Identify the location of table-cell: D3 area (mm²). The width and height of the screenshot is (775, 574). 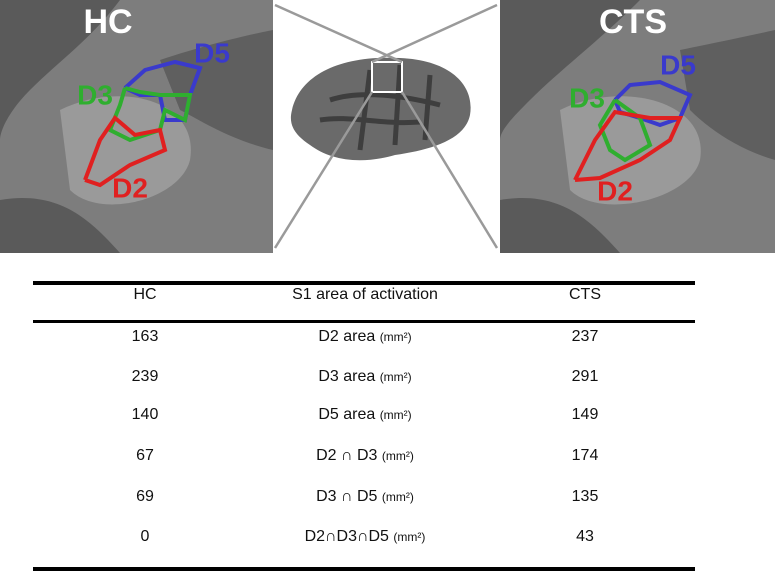
(365, 377).